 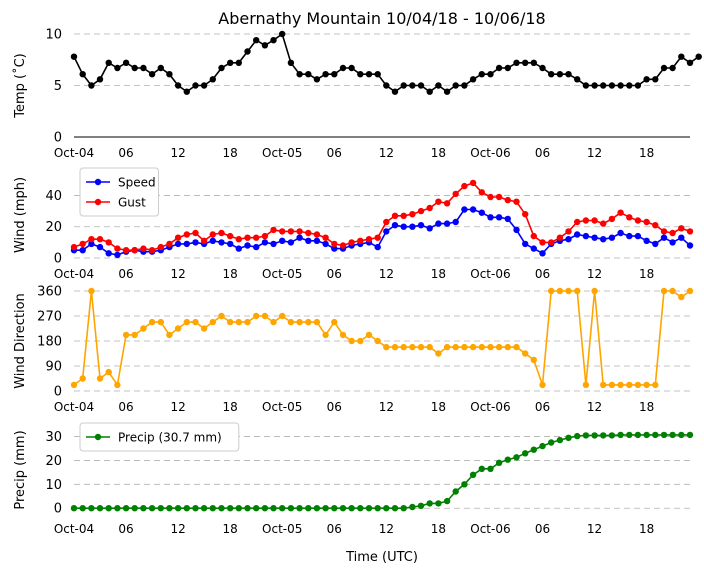 What do you see at coordinates (74, 153) in the screenshot?
I see `x-tick-label-temp: Oct-04` at bounding box center [74, 153].